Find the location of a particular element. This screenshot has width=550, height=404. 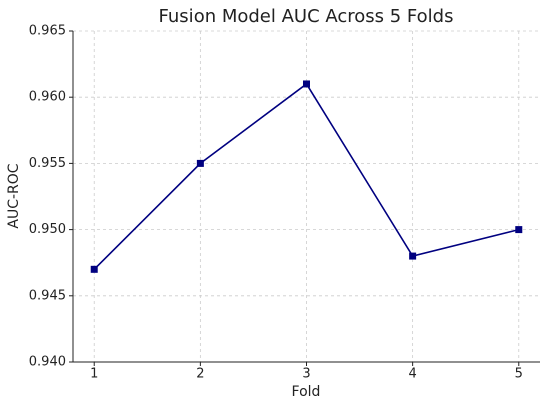

y-tick-label: 0.955 is located at coordinates (47, 163).